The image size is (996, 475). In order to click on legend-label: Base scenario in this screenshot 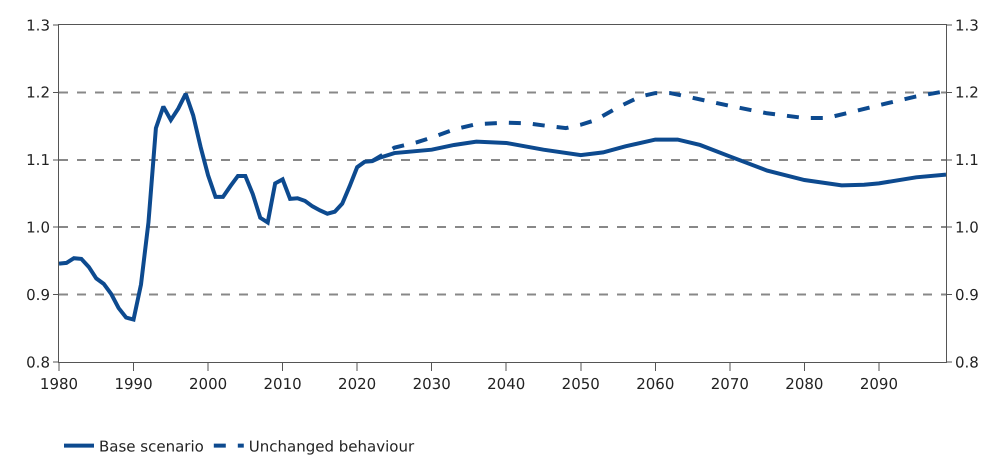, I will do `click(151, 447)`.